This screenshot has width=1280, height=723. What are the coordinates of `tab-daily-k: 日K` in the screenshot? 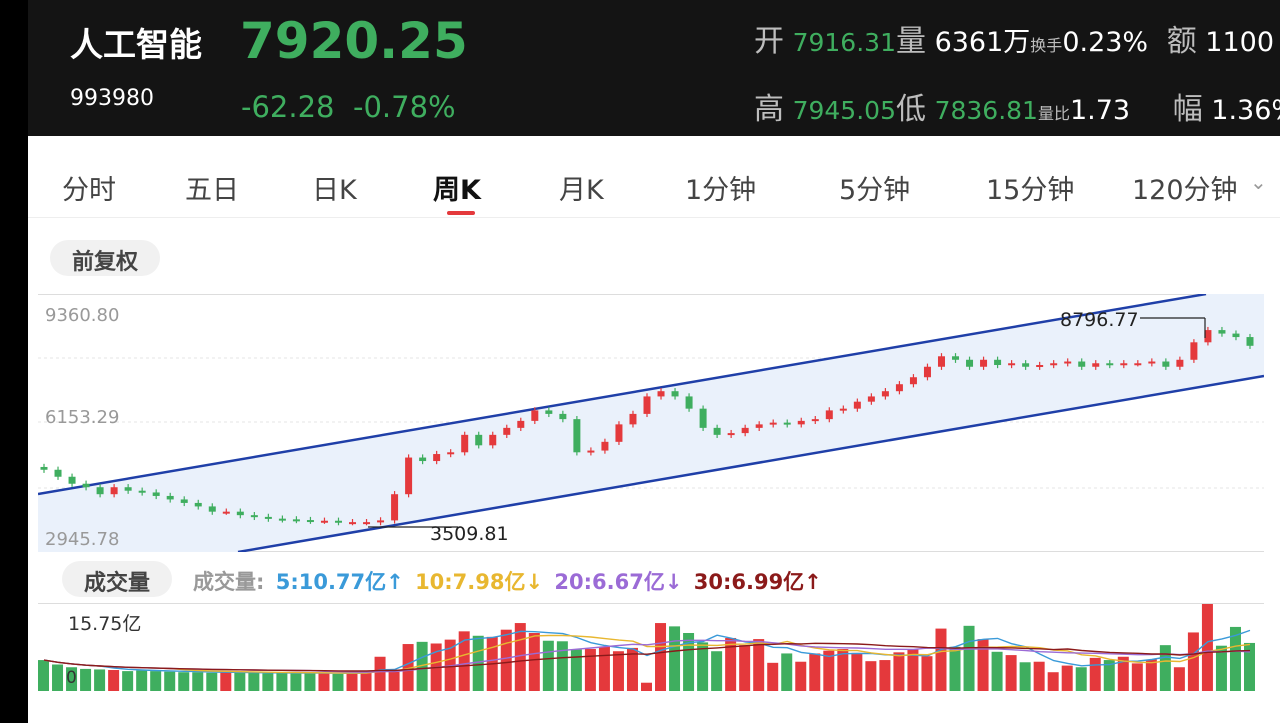 It's located at (334, 190).